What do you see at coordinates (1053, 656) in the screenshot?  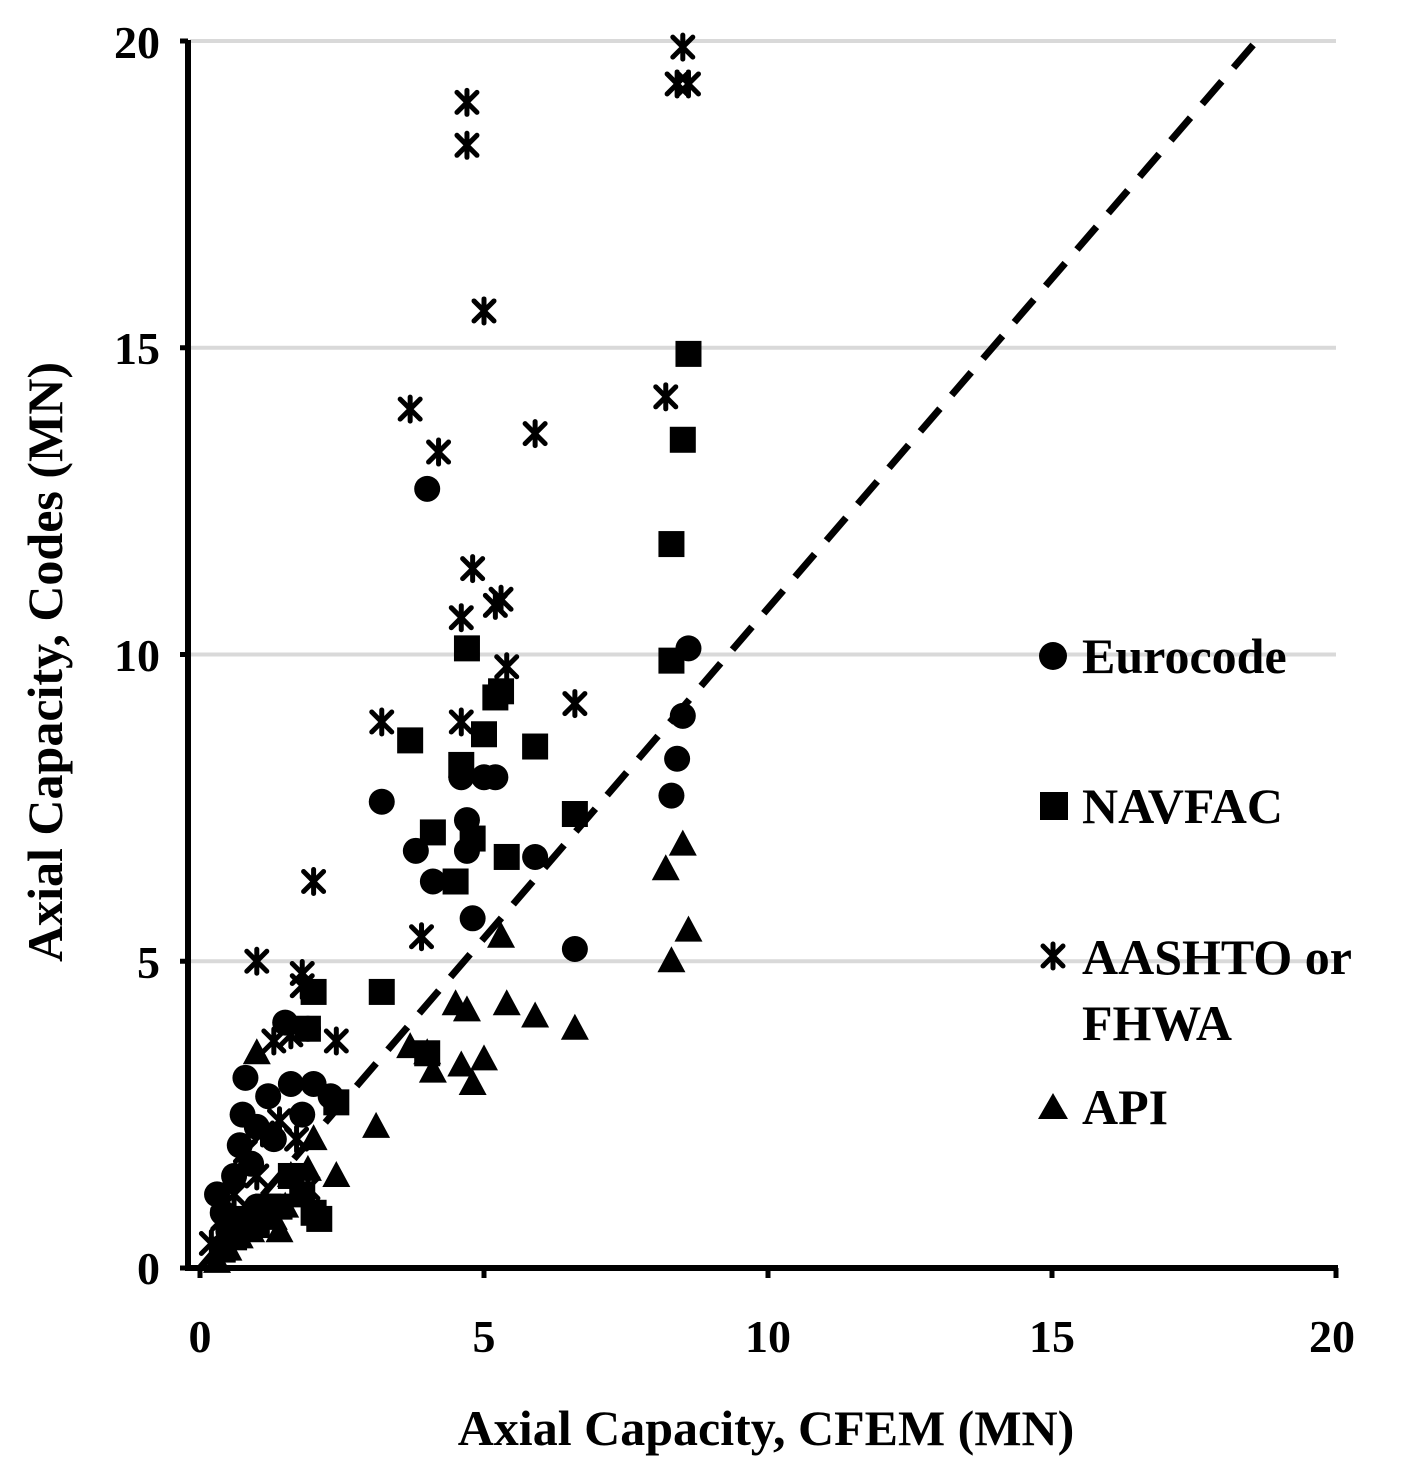 I see `legend-marker-eurocode` at bounding box center [1053, 656].